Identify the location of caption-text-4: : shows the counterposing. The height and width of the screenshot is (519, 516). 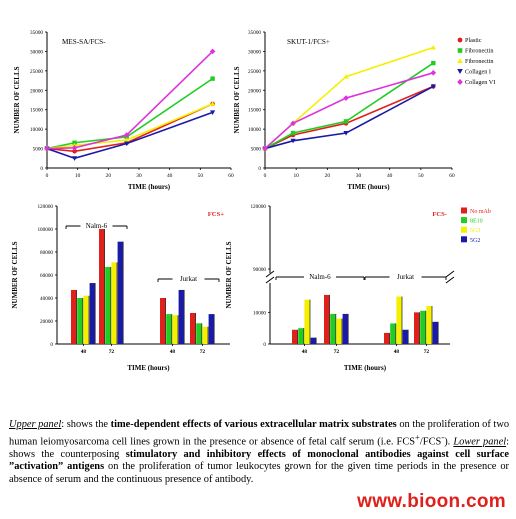
(259, 448).